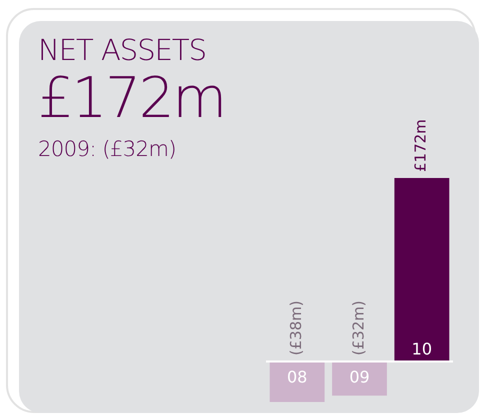  I want to click on data-label: (£32m), so click(358, 328).